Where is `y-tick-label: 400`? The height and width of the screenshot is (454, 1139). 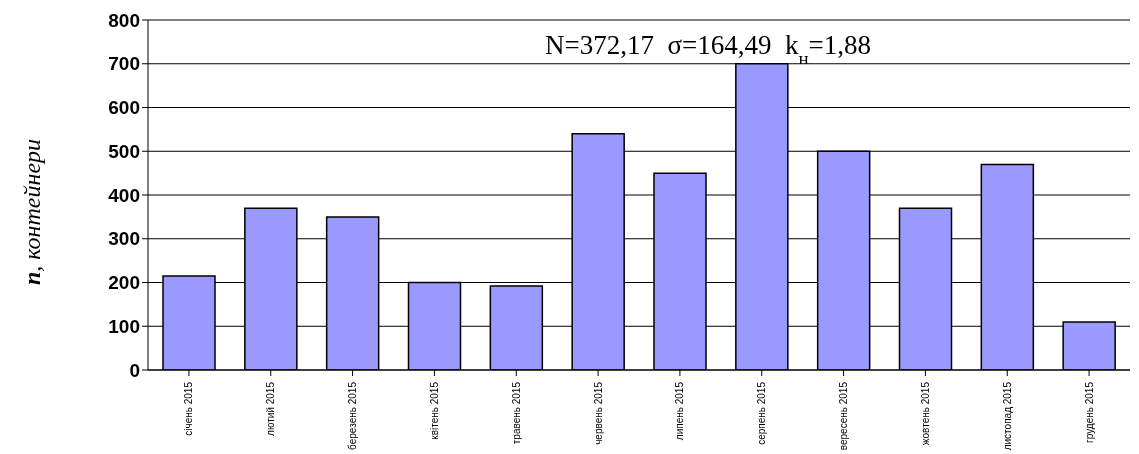 y-tick-label: 400 is located at coordinates (124, 195).